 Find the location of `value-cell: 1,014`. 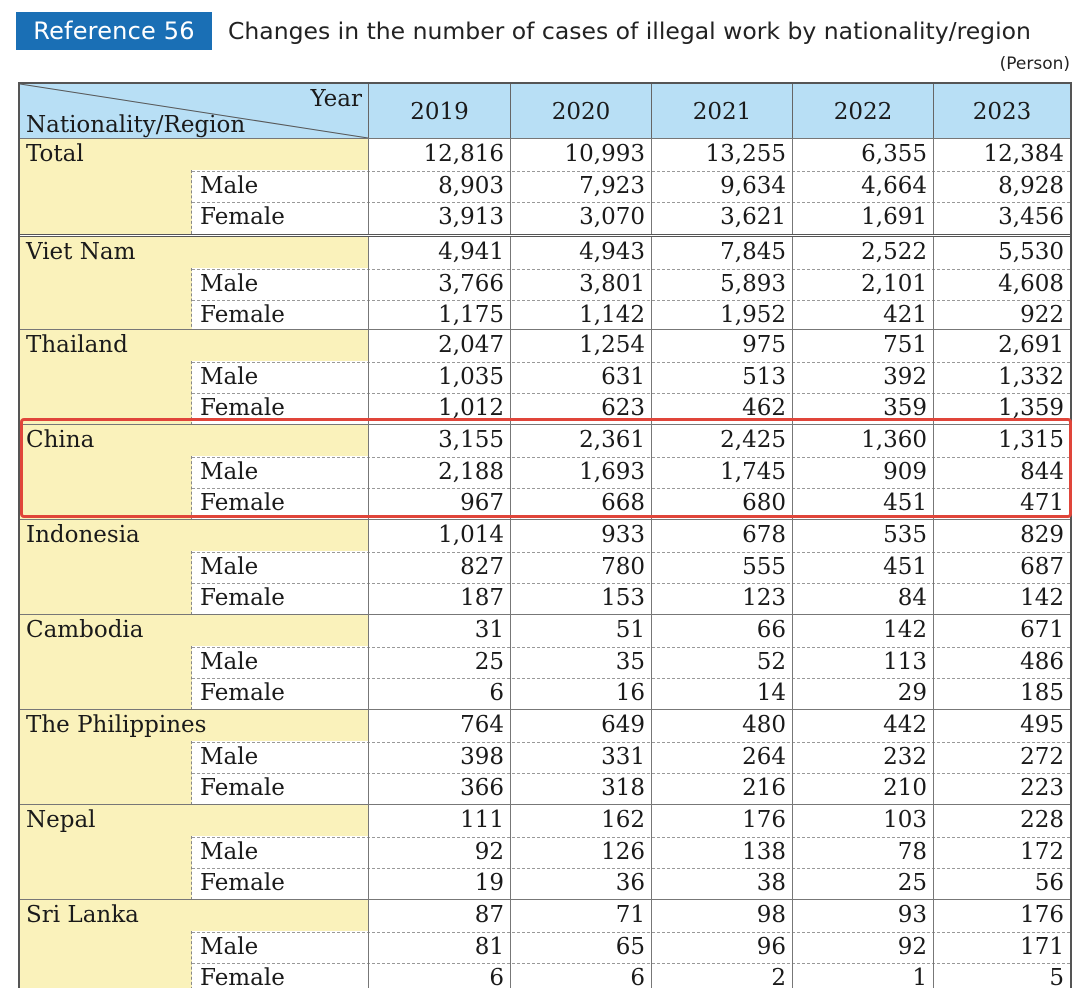

value-cell: 1,014 is located at coordinates (471, 535).